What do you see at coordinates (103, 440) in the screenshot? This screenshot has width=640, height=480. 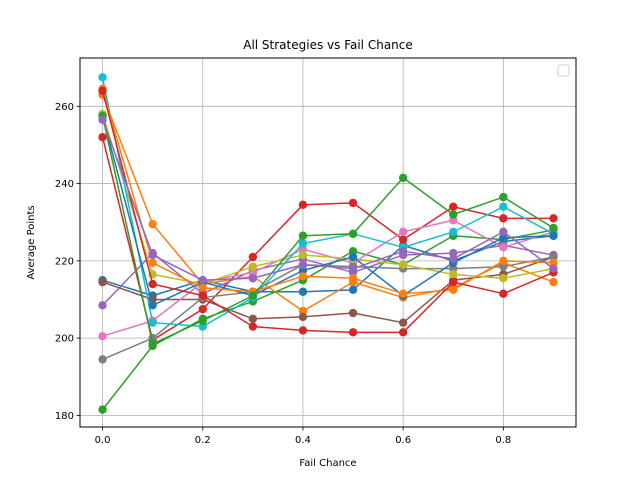 I see `x-tick-label: 0.0` at bounding box center [103, 440].